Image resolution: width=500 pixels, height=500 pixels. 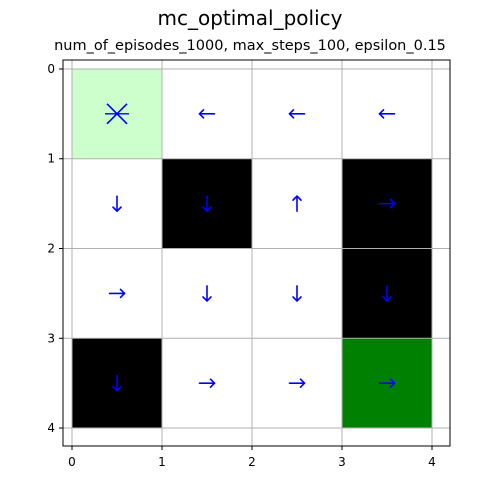 I want to click on x-tick-label: 3, so click(x=342, y=462).